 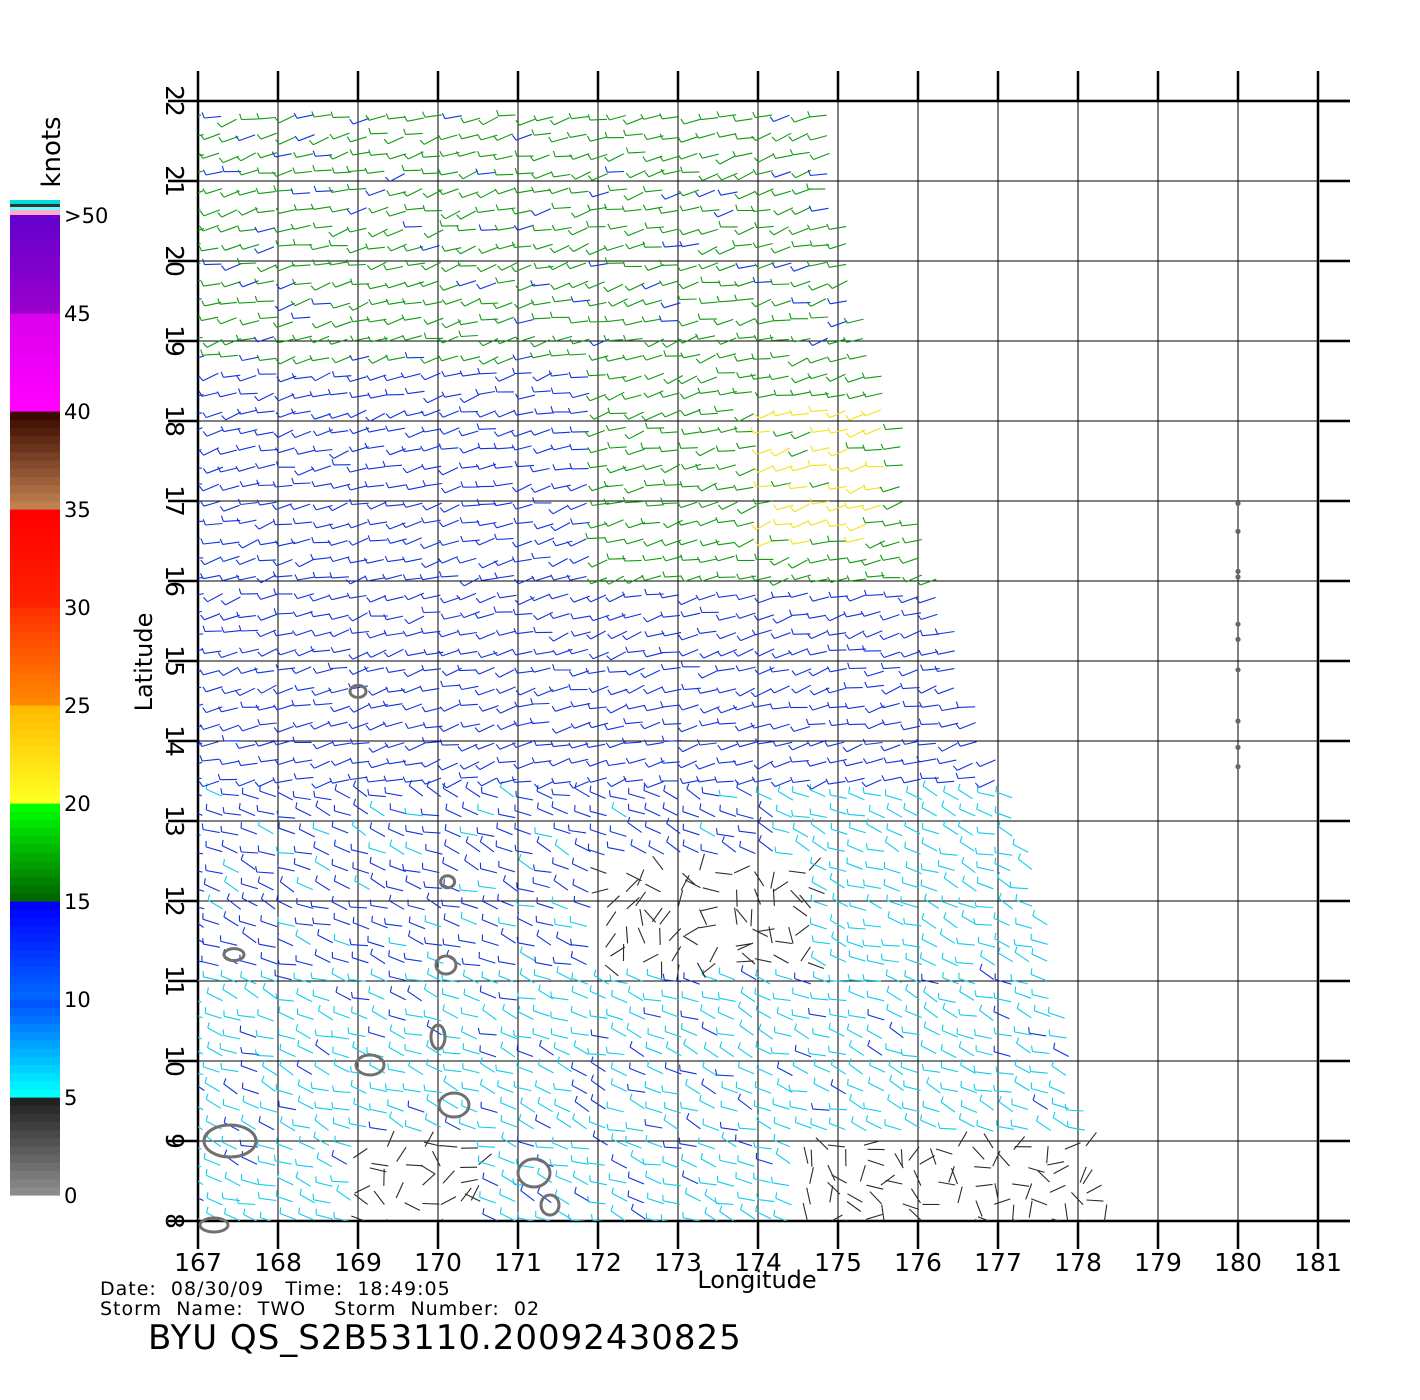 What do you see at coordinates (35, 202) in the screenshot?
I see `colorbar-cap` at bounding box center [35, 202].